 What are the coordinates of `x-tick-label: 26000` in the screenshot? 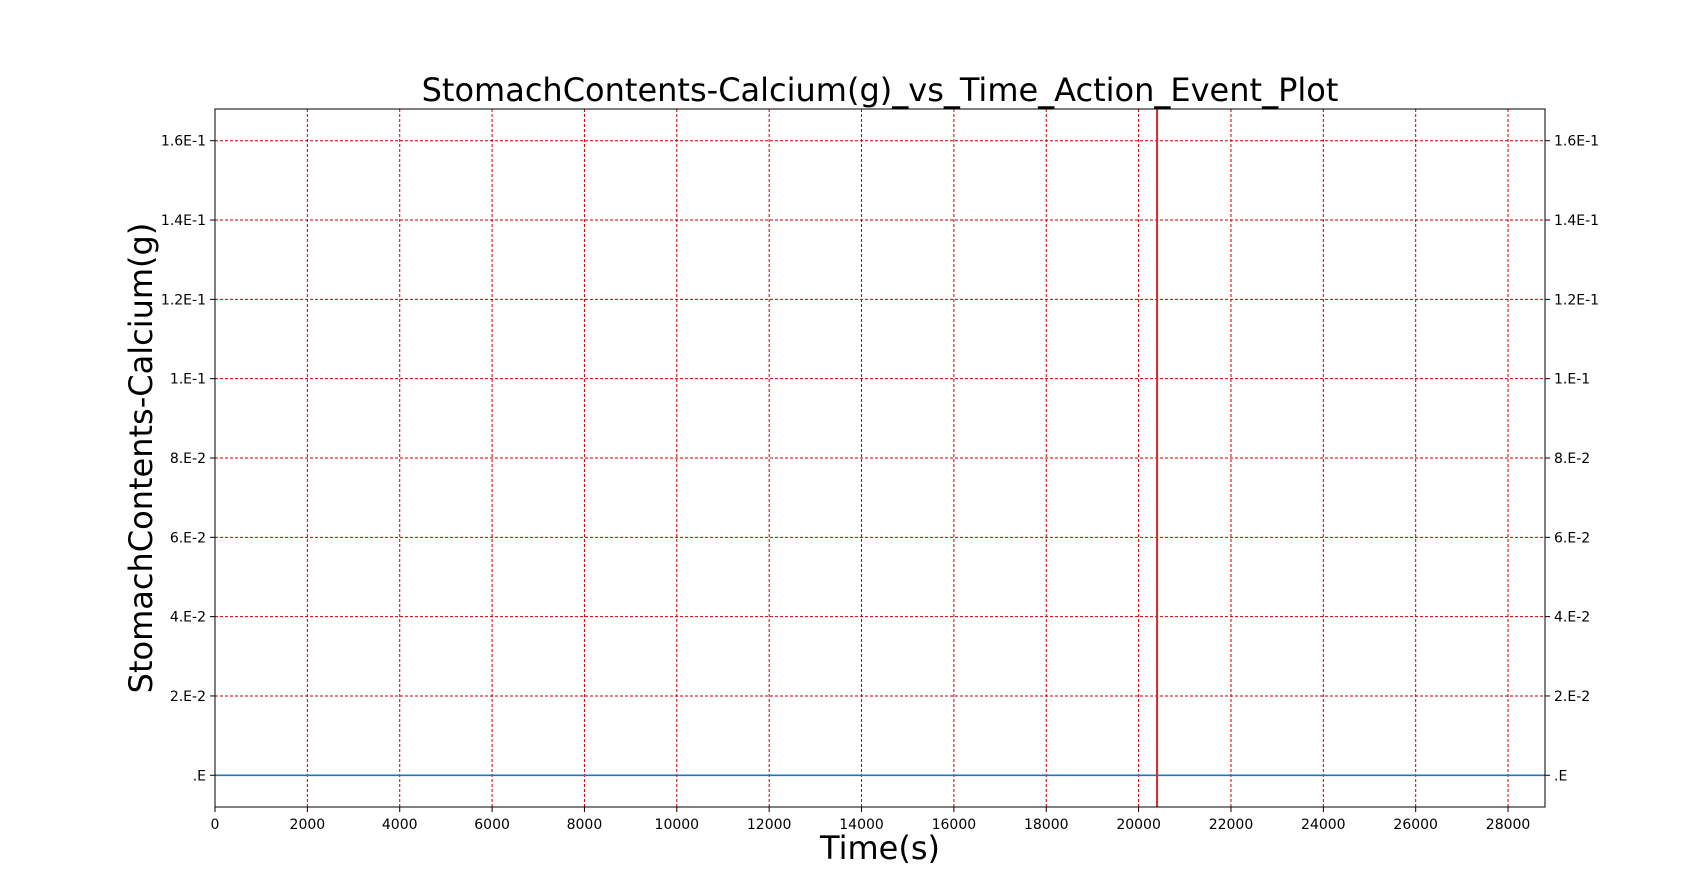 It's located at (1415, 825).